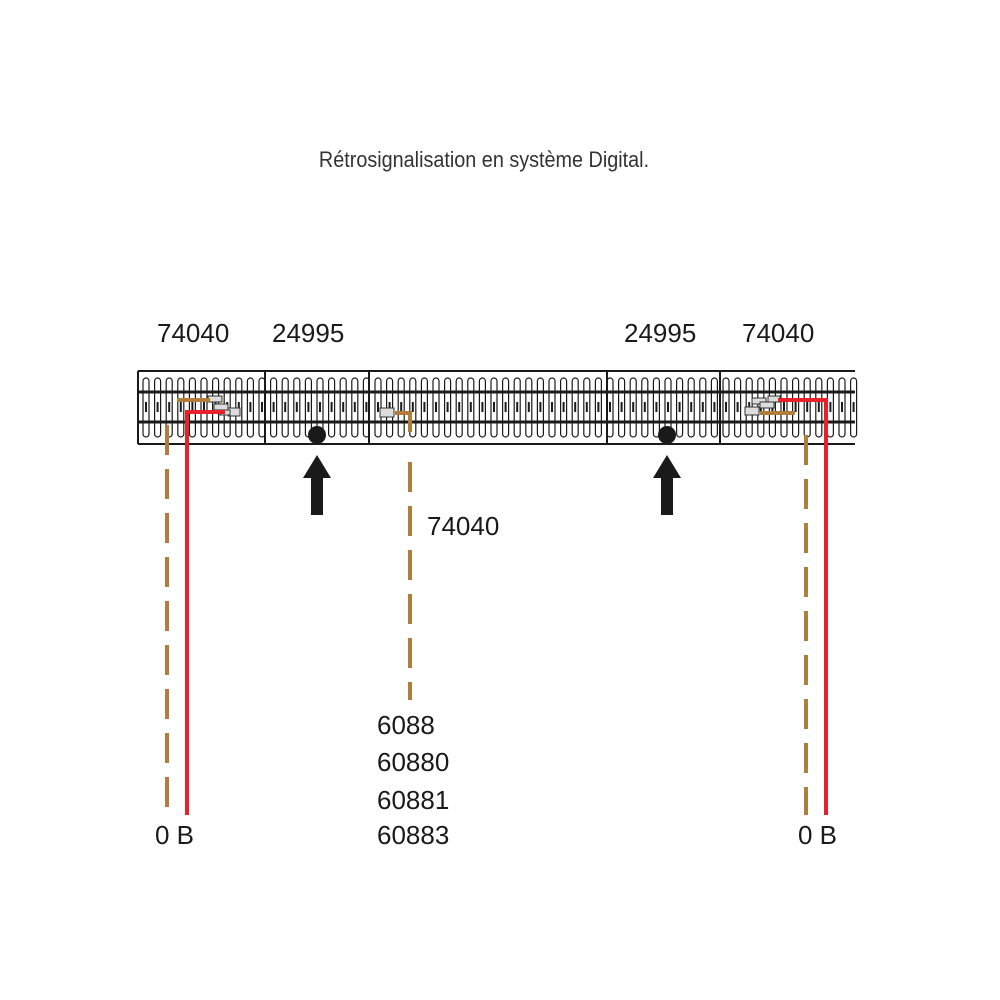  Describe the element at coordinates (778, 333) in the screenshot. I see `label-74040-right: 74040` at that location.